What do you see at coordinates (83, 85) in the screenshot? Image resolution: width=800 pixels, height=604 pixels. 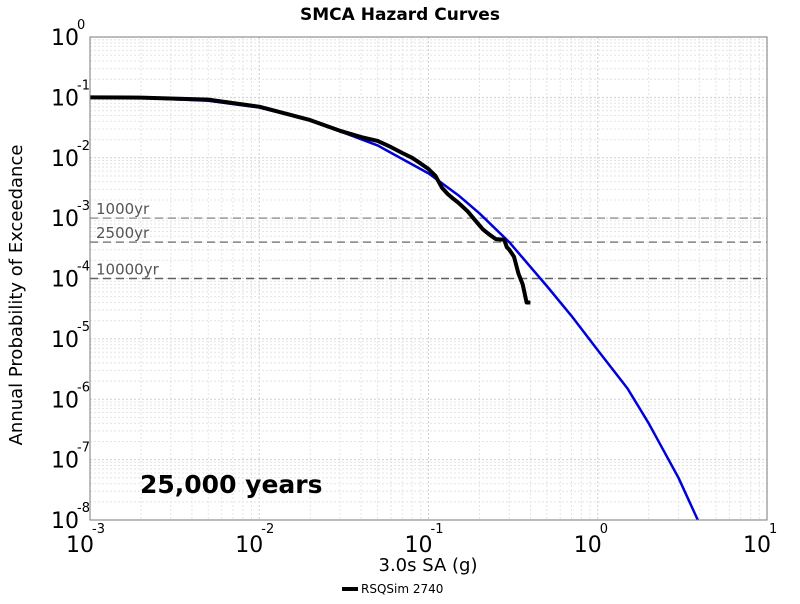 I see `y-tick-exponent: -1` at bounding box center [83, 85].